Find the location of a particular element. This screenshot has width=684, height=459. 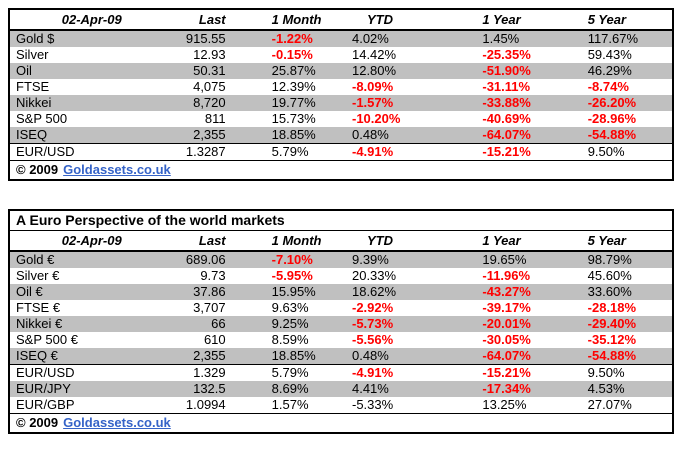

row-label: Silver € is located at coordinates (38, 275).